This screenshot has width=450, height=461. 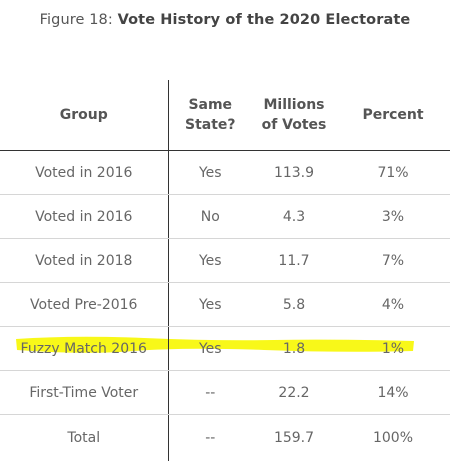 I want to click on table-row: First-Time Voter -- 22.2 14%, so click(x=225, y=393).